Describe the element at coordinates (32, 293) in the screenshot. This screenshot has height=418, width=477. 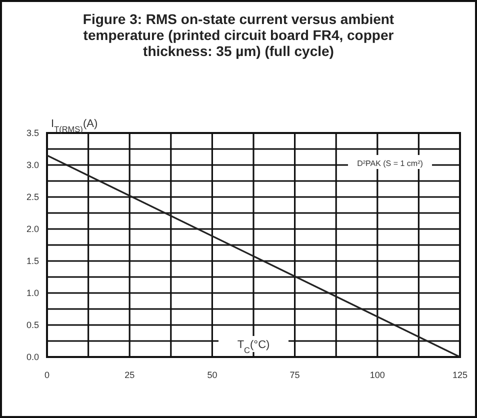
I see `y-tick-label: 1.0` at that location.